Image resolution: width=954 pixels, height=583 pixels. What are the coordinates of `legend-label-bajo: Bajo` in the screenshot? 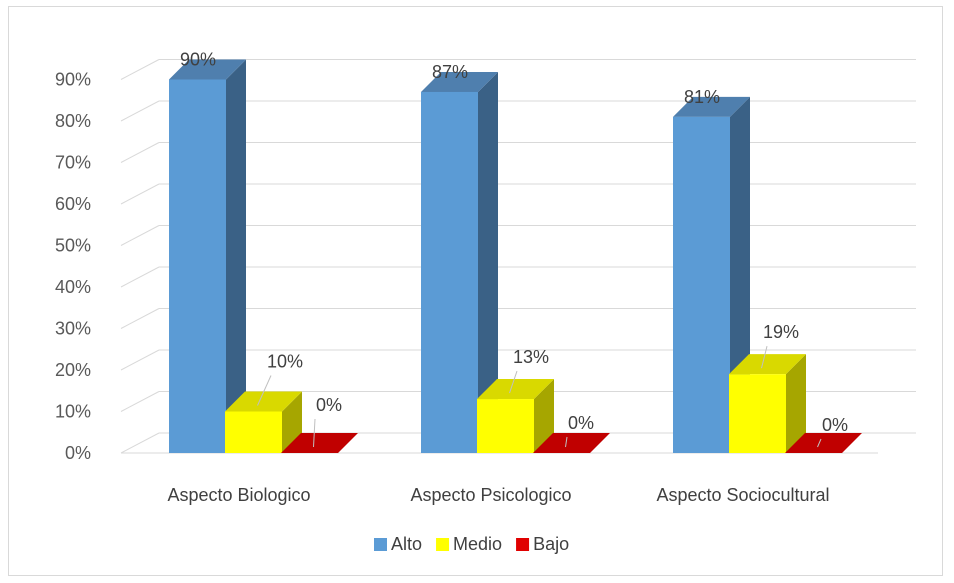 It's located at (551, 544).